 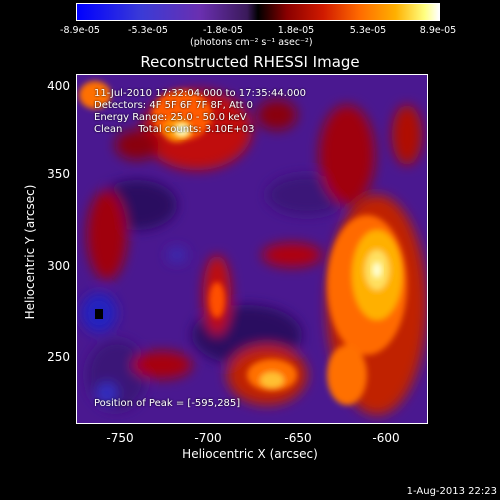 What do you see at coordinates (174, 129) in the screenshot?
I see `clean-counts-label: Clean Total counts: 3.10E+03` at bounding box center [174, 129].